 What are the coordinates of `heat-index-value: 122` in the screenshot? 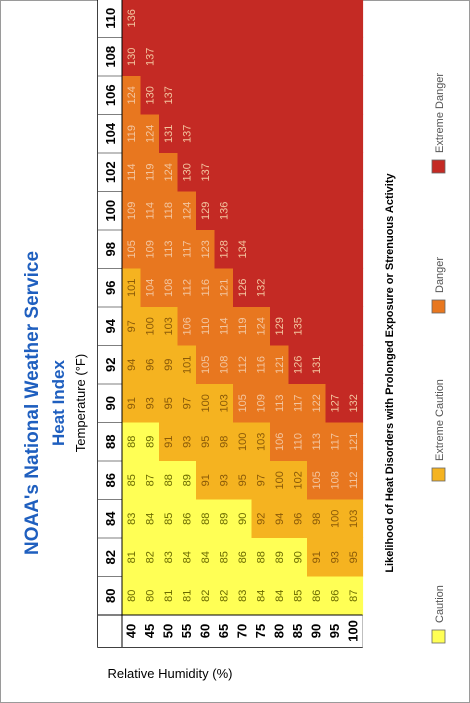 It's located at (317, 403).